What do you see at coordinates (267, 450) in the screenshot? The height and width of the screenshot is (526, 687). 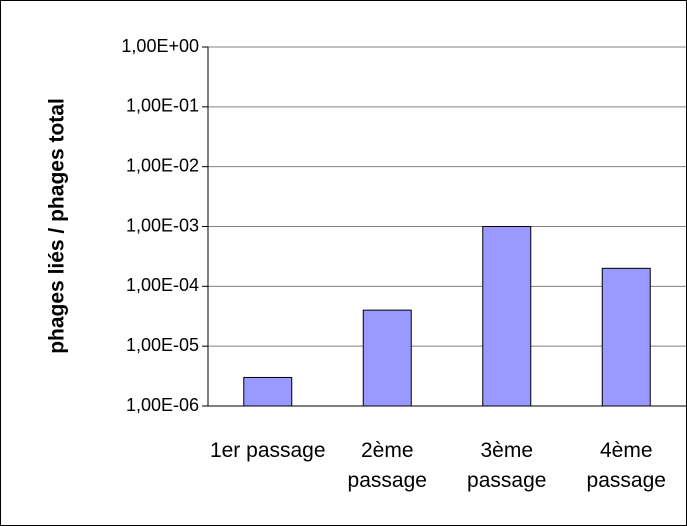 I see `x-tick-label: 1er passage` at bounding box center [267, 450].